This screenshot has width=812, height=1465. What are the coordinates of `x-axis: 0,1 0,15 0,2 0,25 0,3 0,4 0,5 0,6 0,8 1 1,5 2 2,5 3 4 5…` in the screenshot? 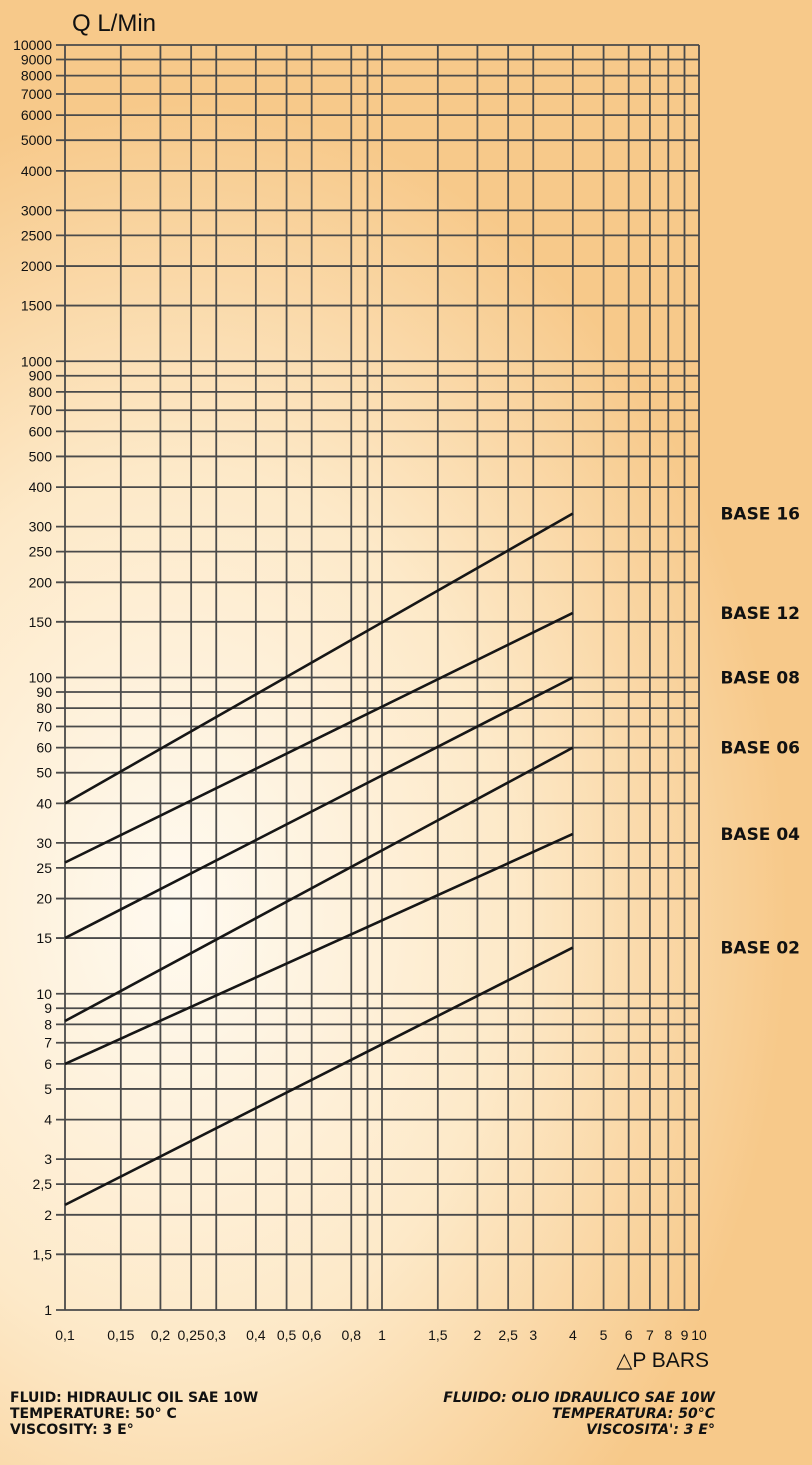 It's located at (381, 1335).